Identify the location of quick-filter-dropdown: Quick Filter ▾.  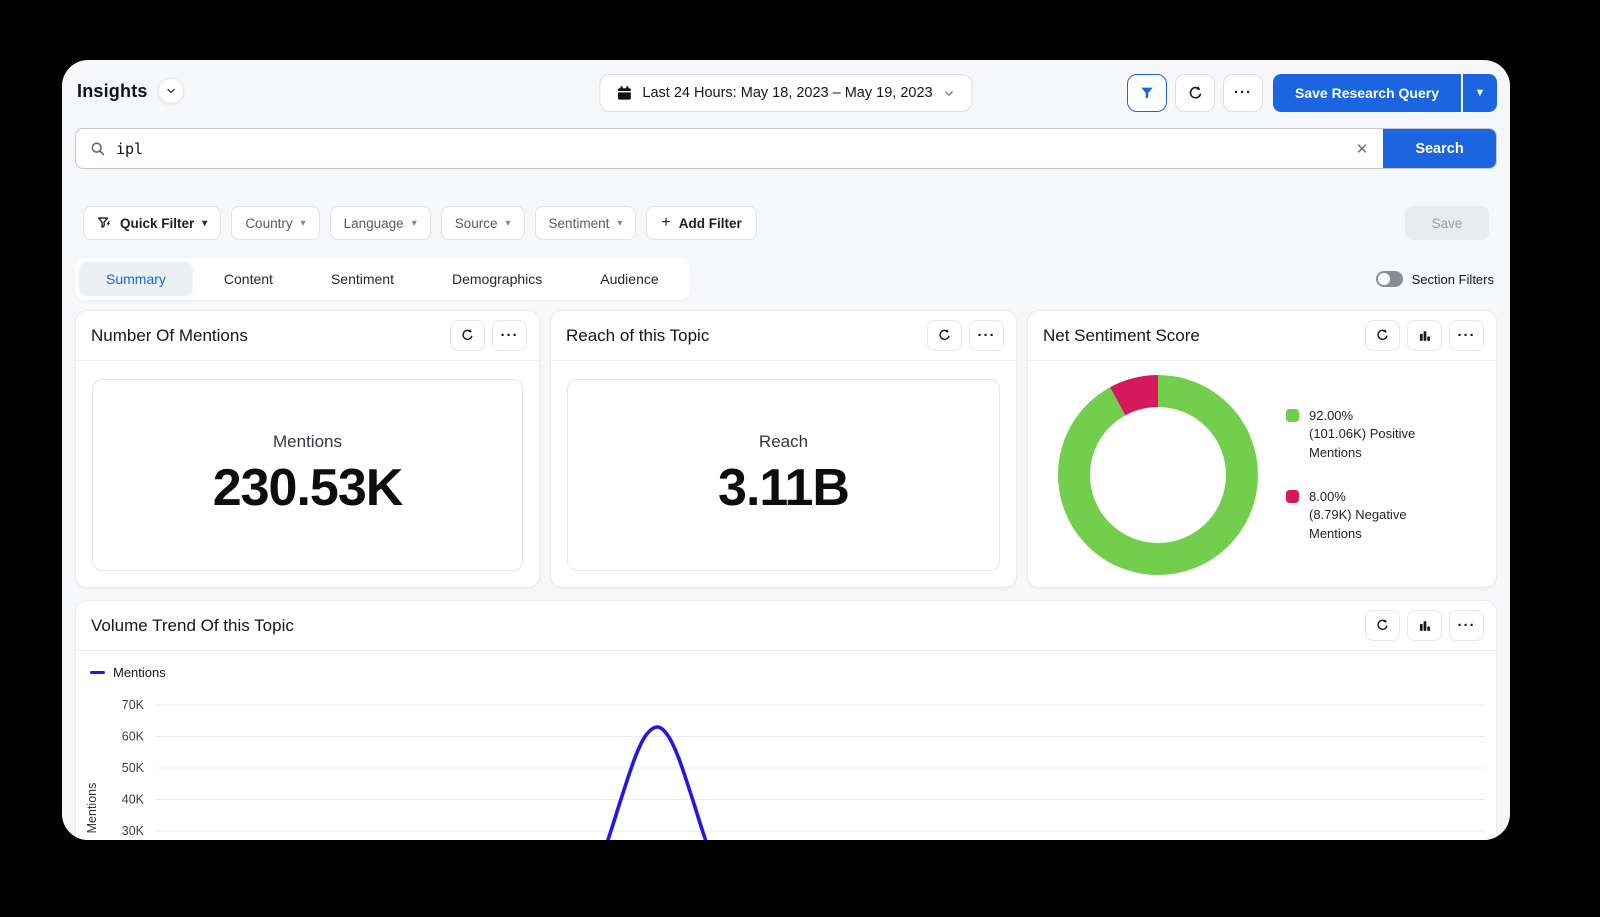
(152, 223).